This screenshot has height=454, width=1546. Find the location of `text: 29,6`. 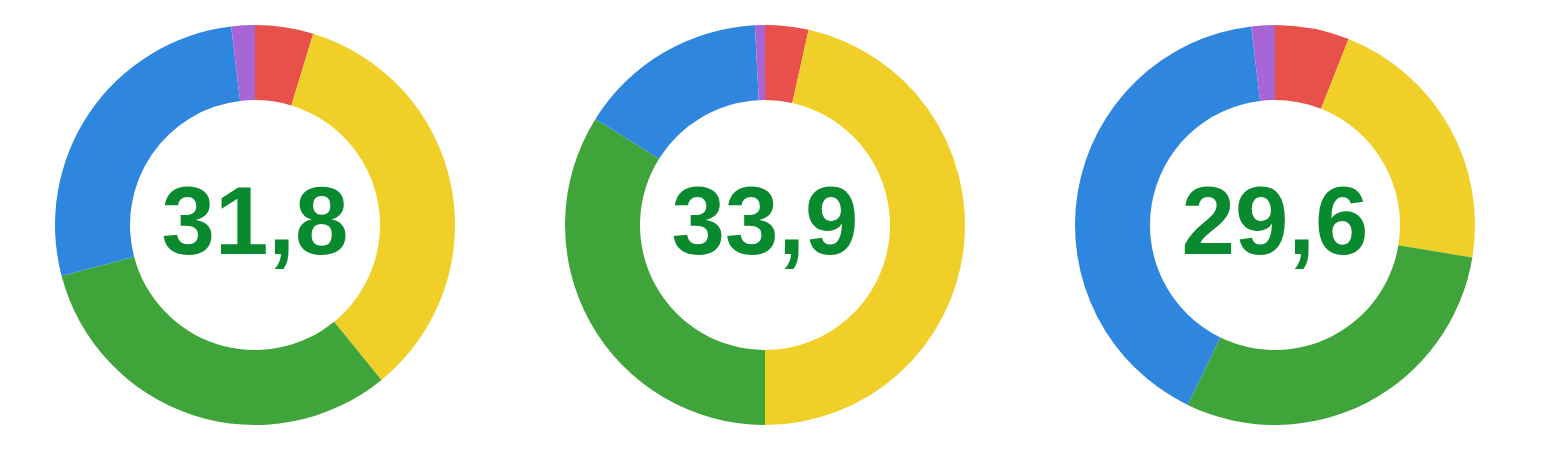

text: 29,6 is located at coordinates (1275, 220).